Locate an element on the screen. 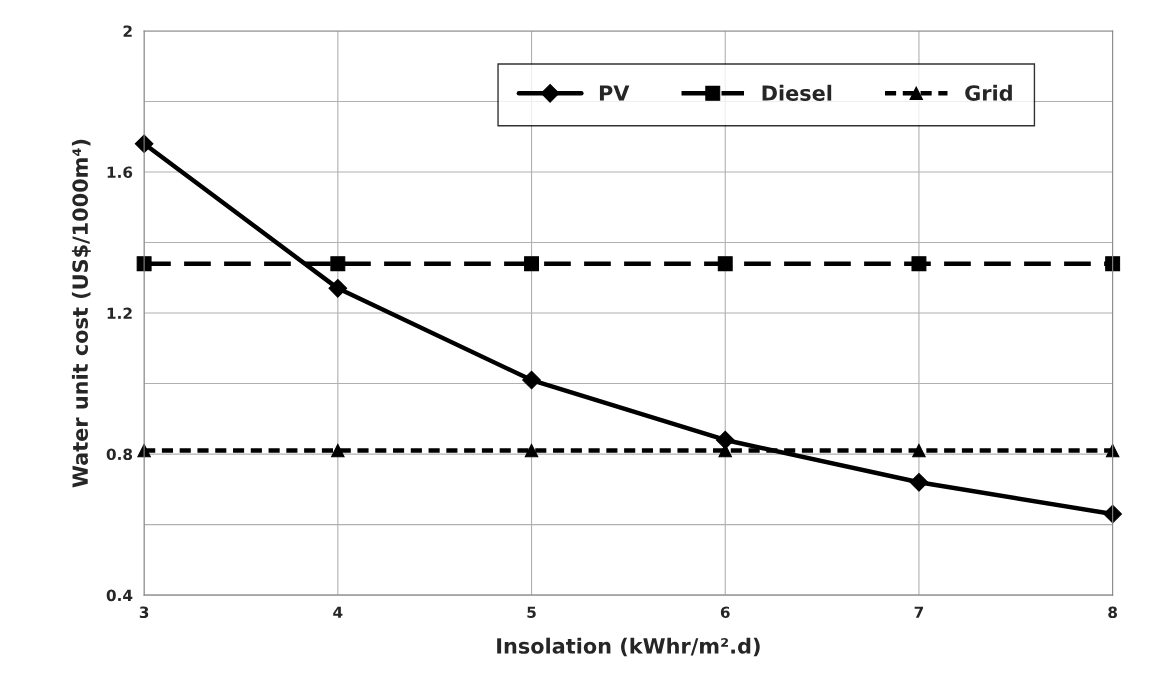 Image resolution: width=1153 pixels, height=688 pixels. y-tick-label: 1.6 is located at coordinates (120, 172).